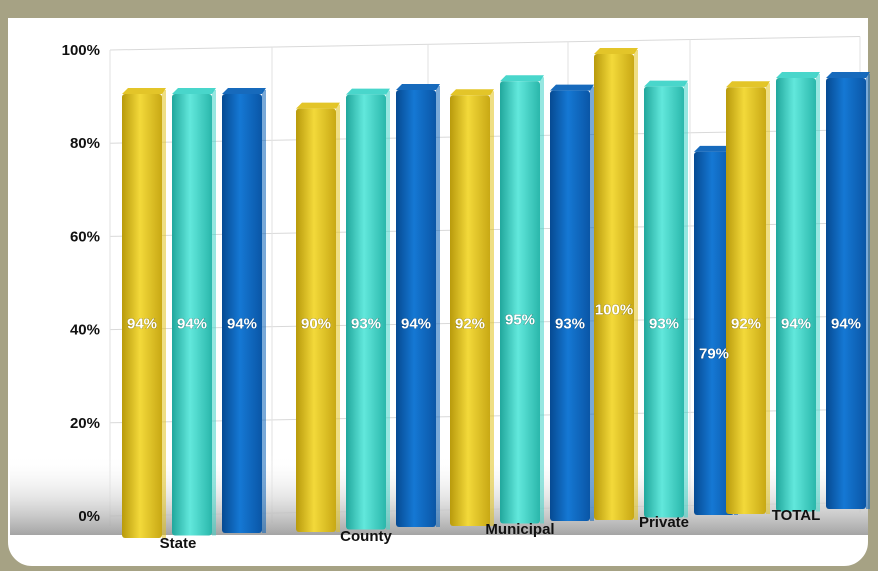 The height and width of the screenshot is (571, 878). Describe the element at coordinates (366, 536) in the screenshot. I see `category-label: County` at that location.